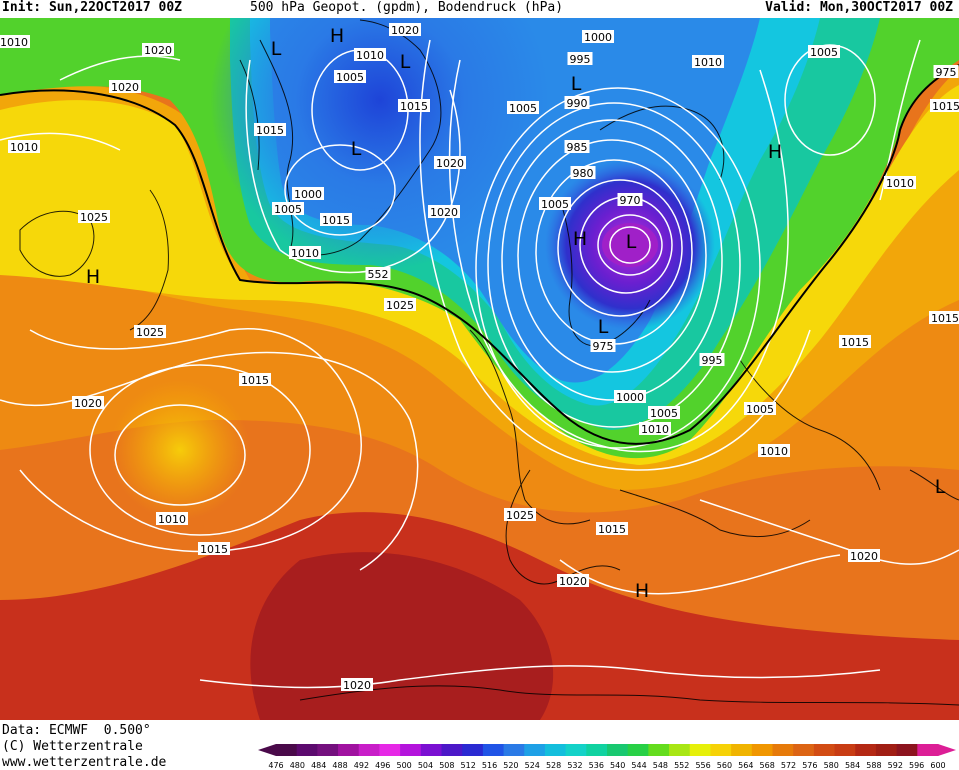 The image size is (959, 770). I want to click on svg-text: 552, so click(378, 274).